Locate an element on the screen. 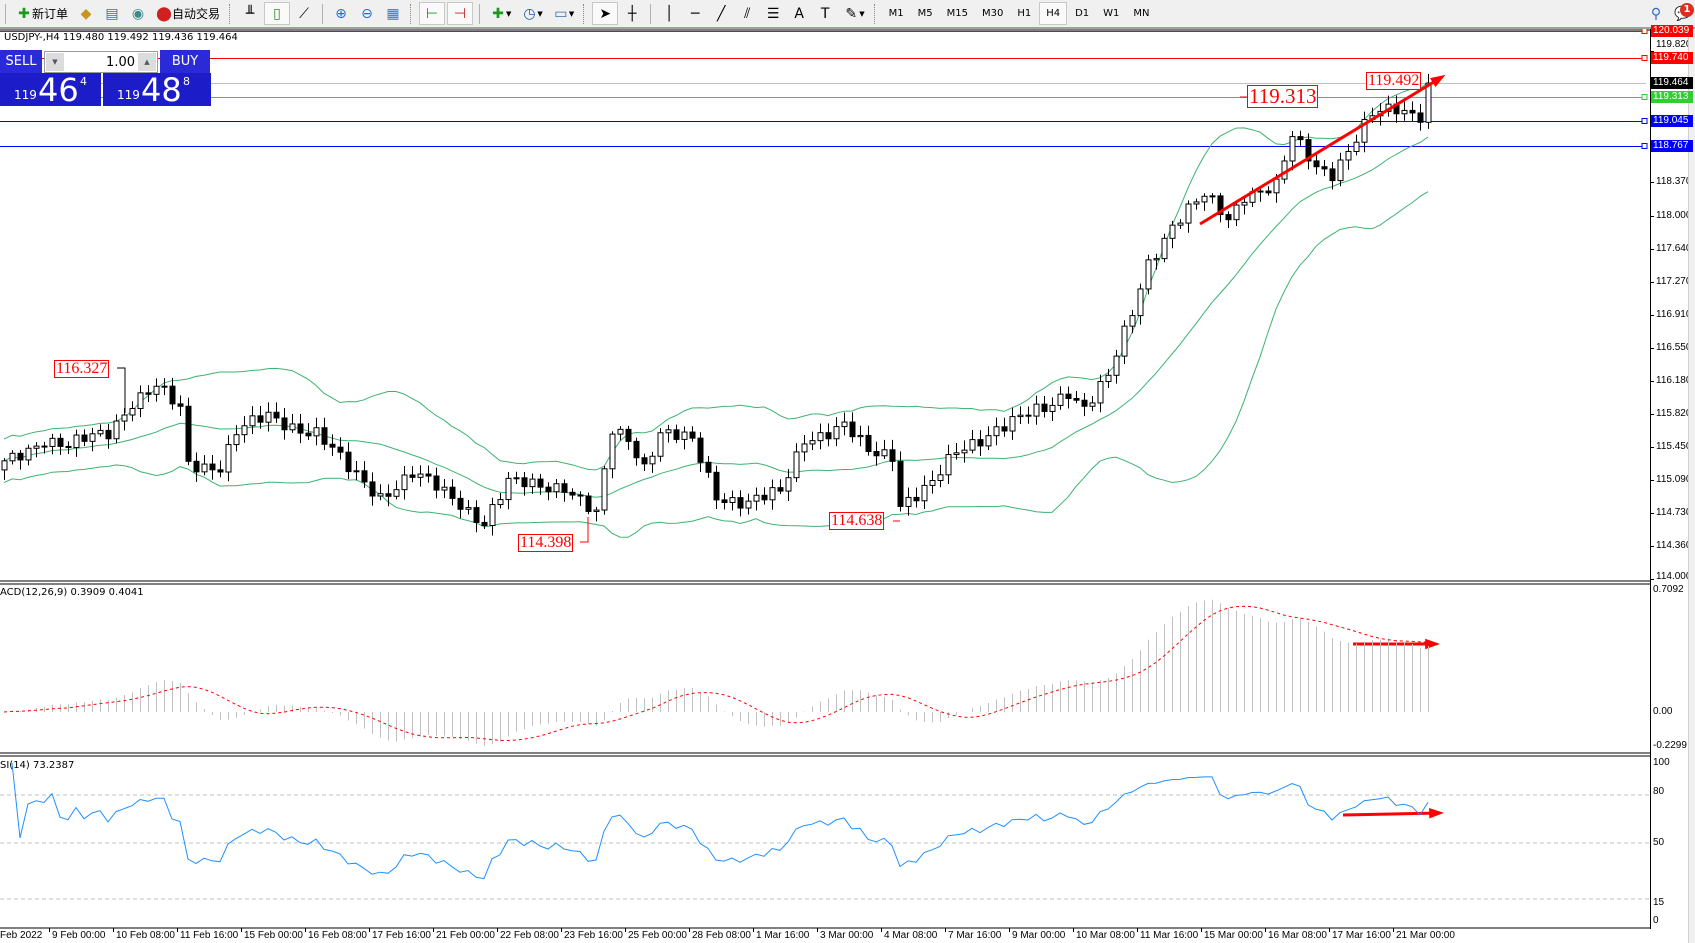 This screenshot has height=943, width=1695. window-edge is located at coordinates (1691, 486).